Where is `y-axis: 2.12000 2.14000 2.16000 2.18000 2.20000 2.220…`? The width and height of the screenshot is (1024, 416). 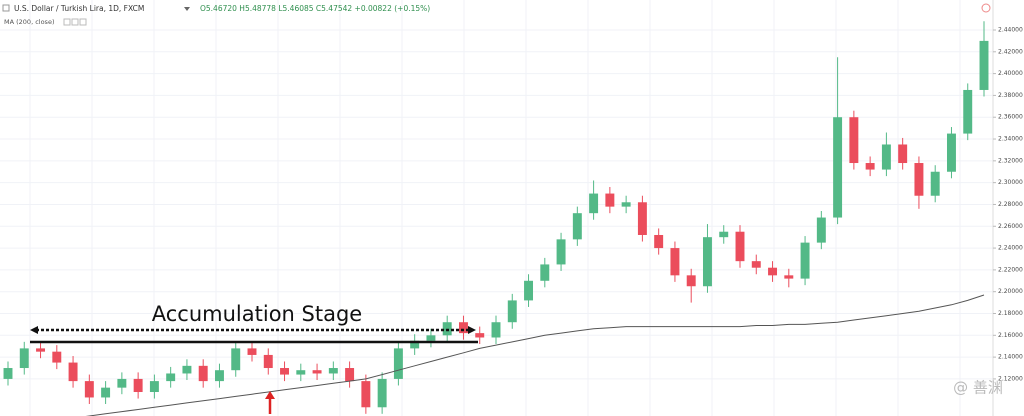 y-axis: 2.12000 2.14000 2.16000 2.18000 2.20000 2.220… is located at coordinates (1008, 204).